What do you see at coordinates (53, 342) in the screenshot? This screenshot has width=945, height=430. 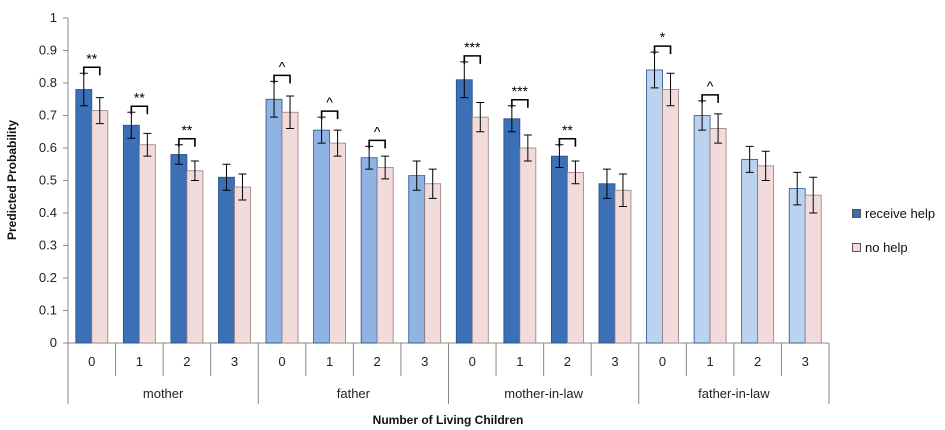 I see `y-tick-label: 0` at bounding box center [53, 342].